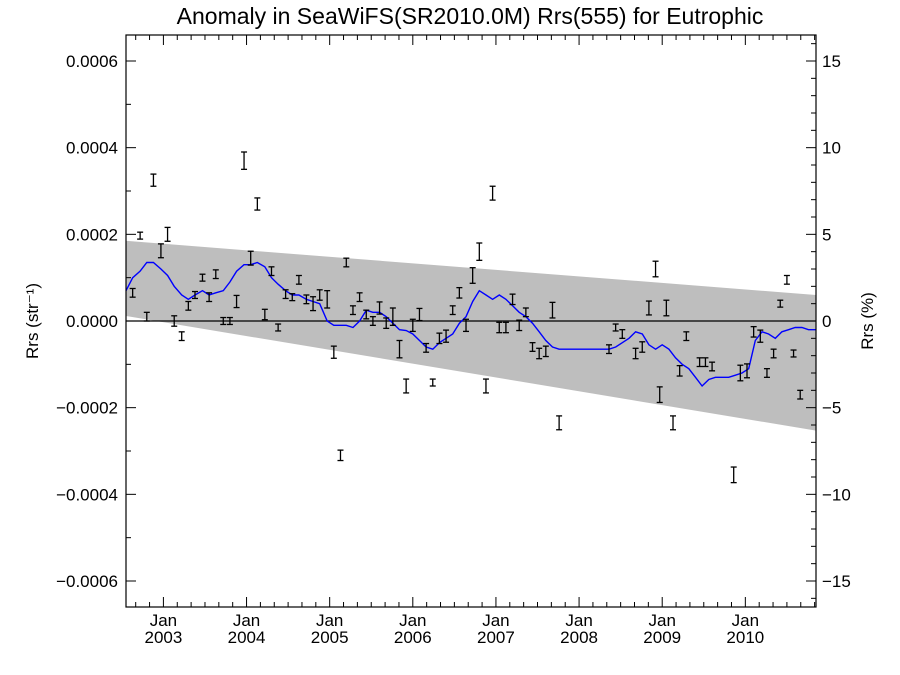 Image resolution: width=900 pixels, height=675 pixels. What do you see at coordinates (87, 581) in the screenshot?
I see `y-tick-label-left: −0.0006` at bounding box center [87, 581].